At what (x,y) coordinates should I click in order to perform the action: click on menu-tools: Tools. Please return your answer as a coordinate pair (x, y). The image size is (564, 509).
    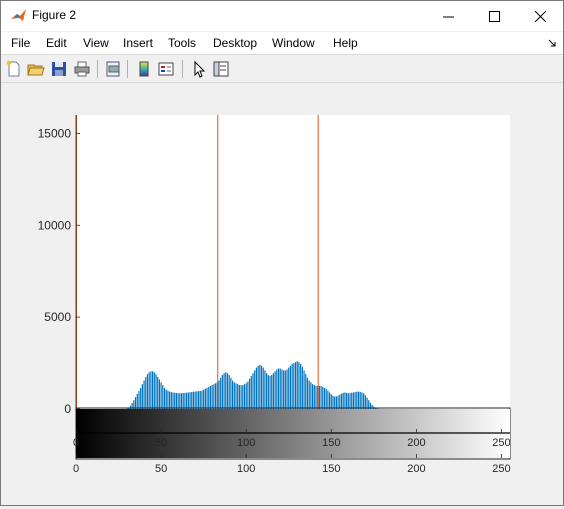
    Looking at the image, I should click on (182, 43).